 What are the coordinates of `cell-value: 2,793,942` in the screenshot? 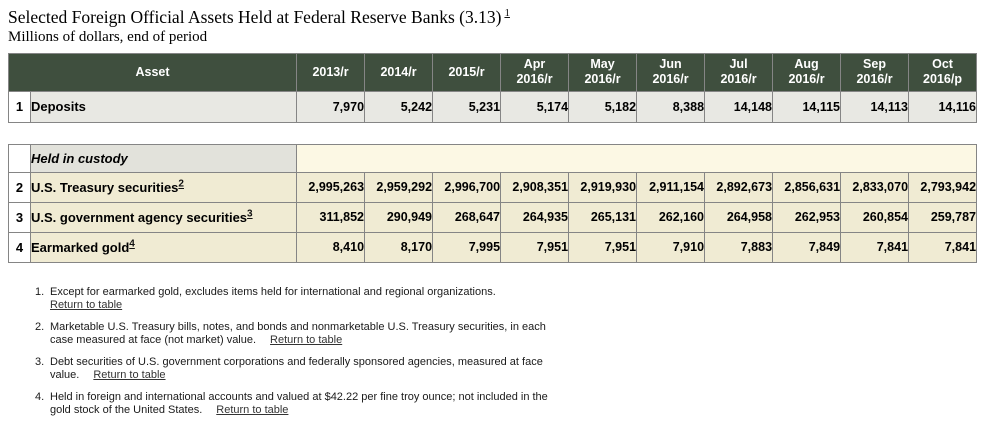 It's located at (943, 187).